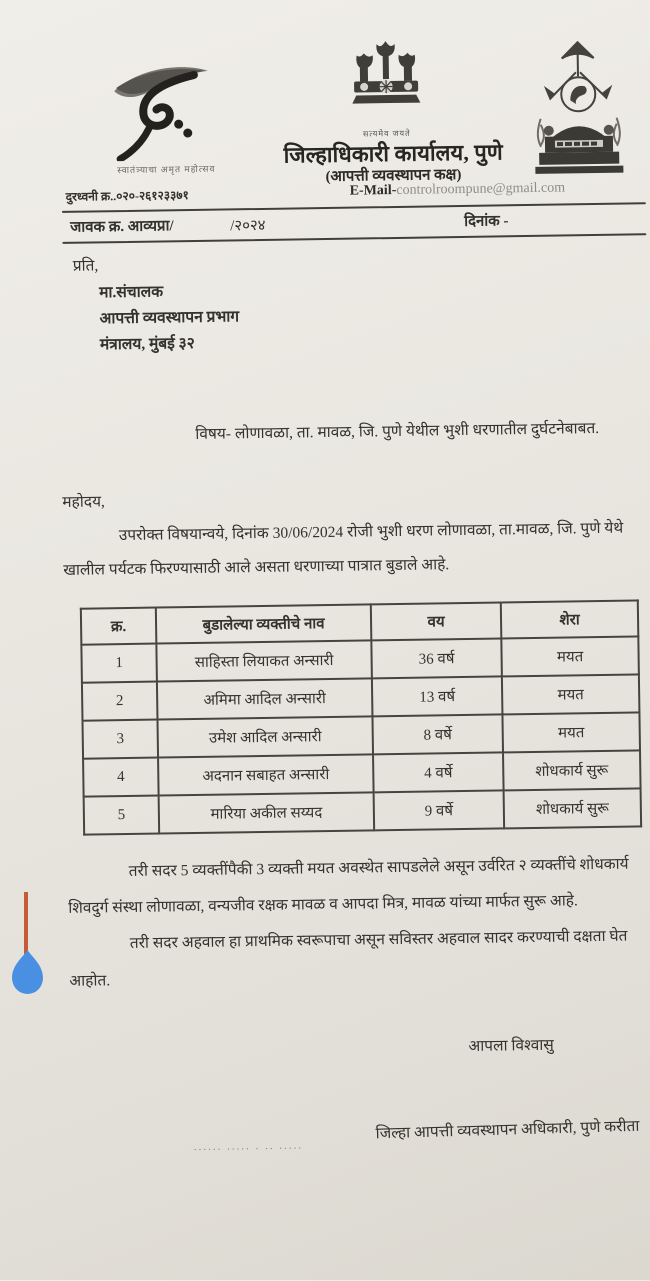 This screenshot has height=1281, width=650. What do you see at coordinates (265, 698) in the screenshot?
I see `table-cell: अमिमा आदिल अन्सारी` at bounding box center [265, 698].